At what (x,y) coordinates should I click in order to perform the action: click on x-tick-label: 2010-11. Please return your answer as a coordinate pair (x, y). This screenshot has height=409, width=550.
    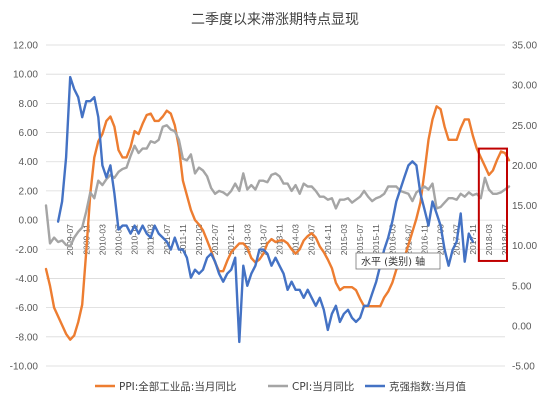
    Looking at the image, I should click on (135, 239).